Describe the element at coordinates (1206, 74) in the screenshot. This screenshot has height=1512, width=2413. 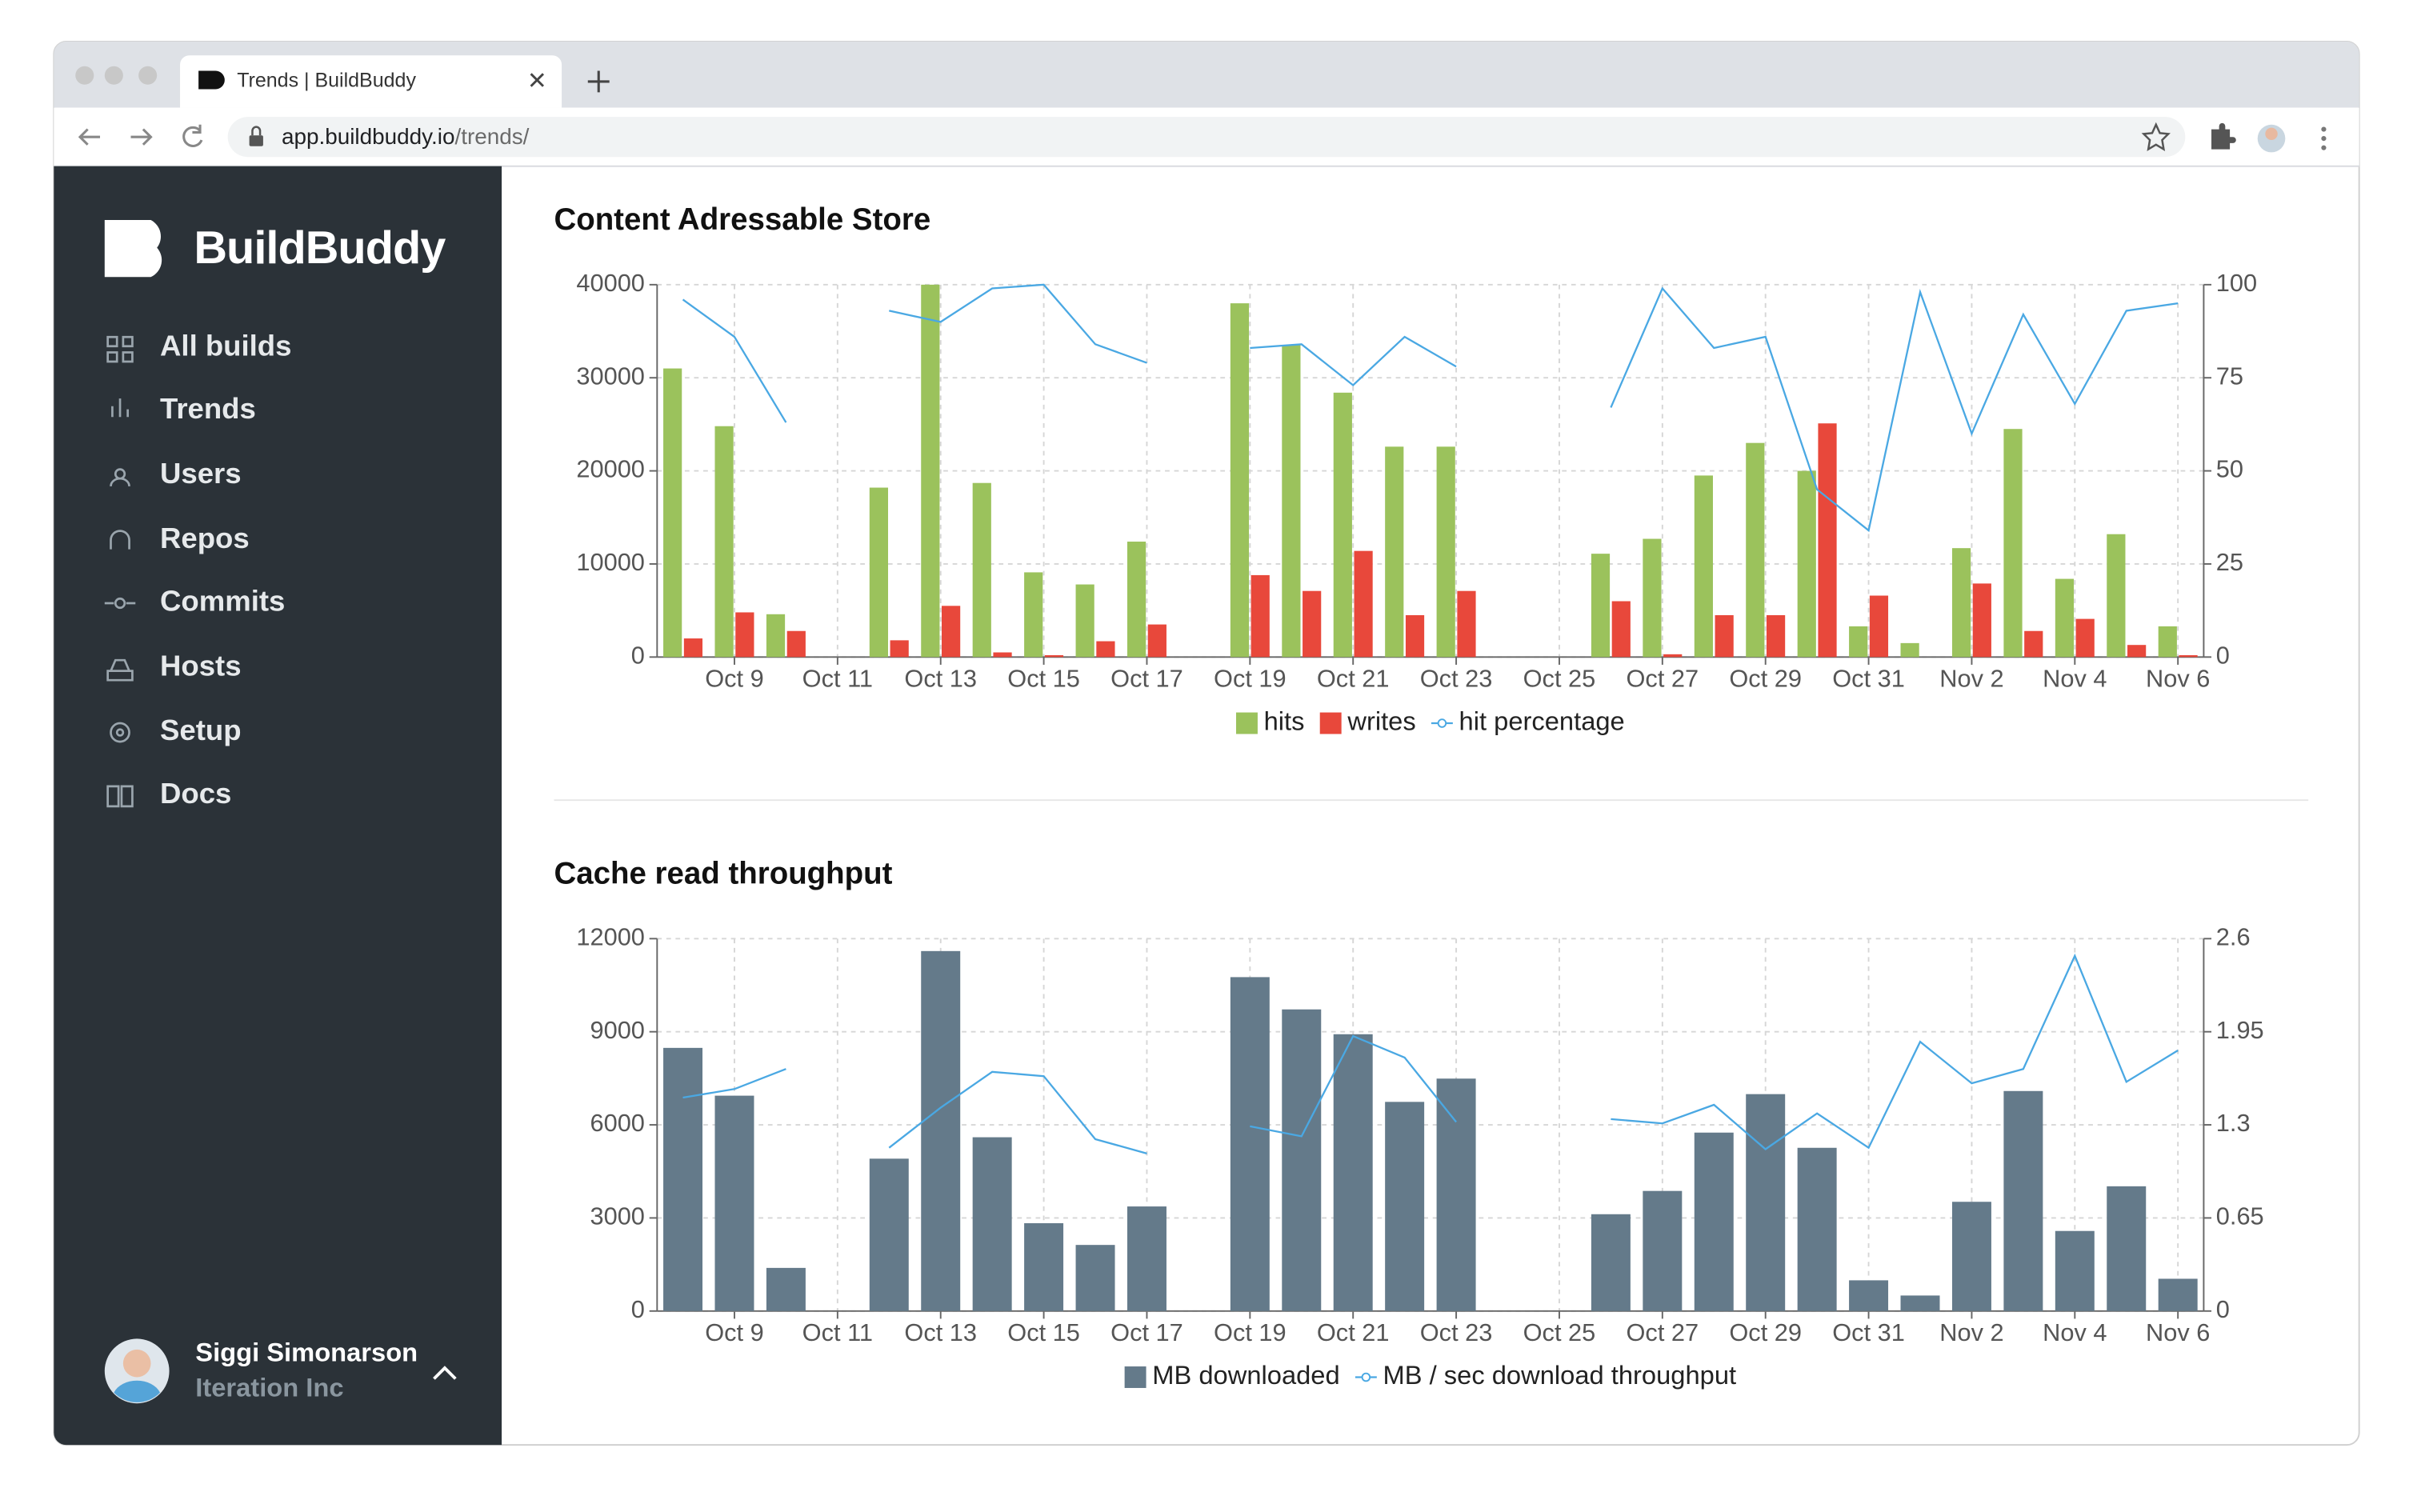
I see `tab-strip` at that location.